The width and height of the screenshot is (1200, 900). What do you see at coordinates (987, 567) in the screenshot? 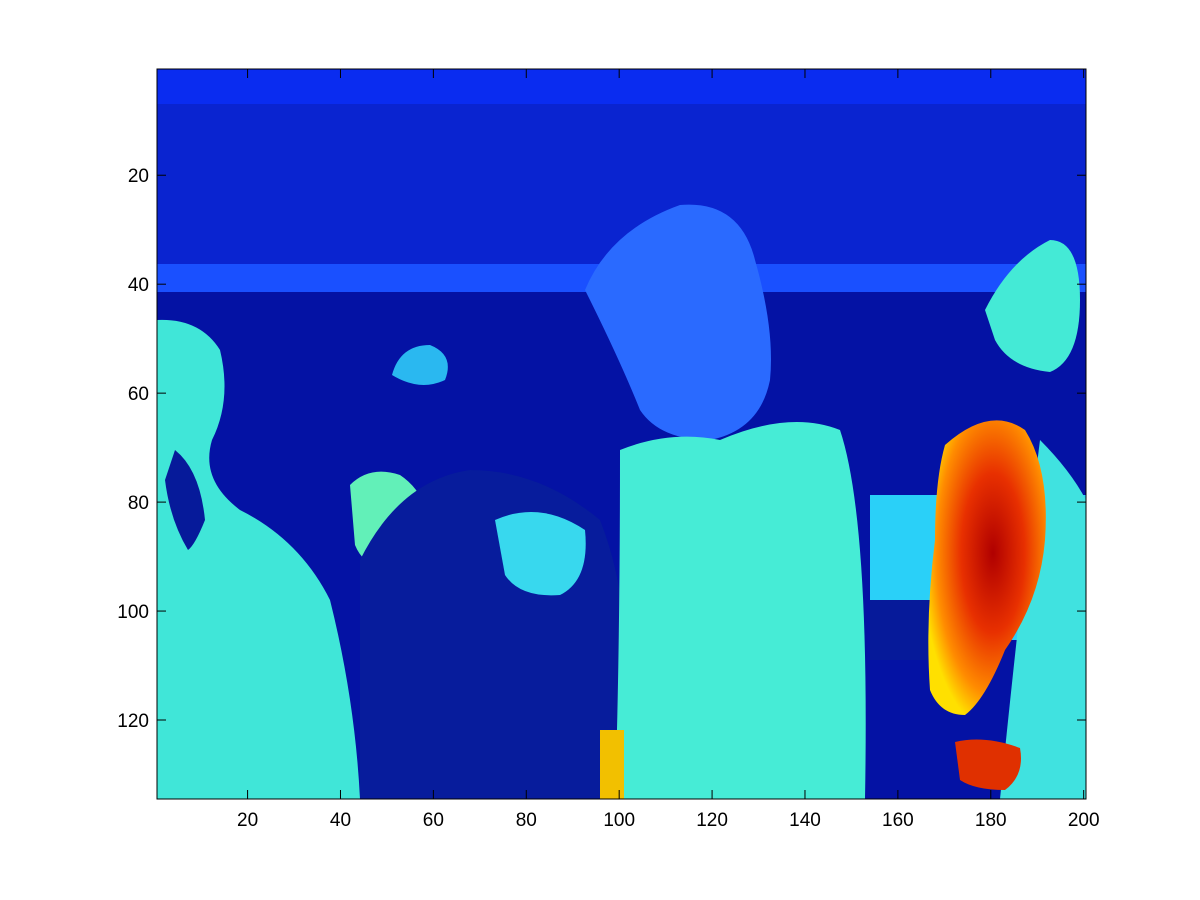
I see `hot-region` at bounding box center [987, 567].